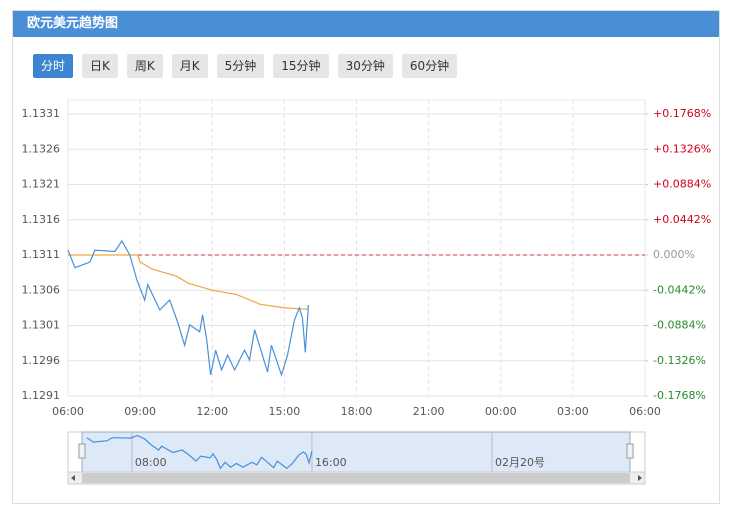 The height and width of the screenshot is (520, 729). What do you see at coordinates (53, 66) in the screenshot?
I see `tab-button: 分时` at bounding box center [53, 66].